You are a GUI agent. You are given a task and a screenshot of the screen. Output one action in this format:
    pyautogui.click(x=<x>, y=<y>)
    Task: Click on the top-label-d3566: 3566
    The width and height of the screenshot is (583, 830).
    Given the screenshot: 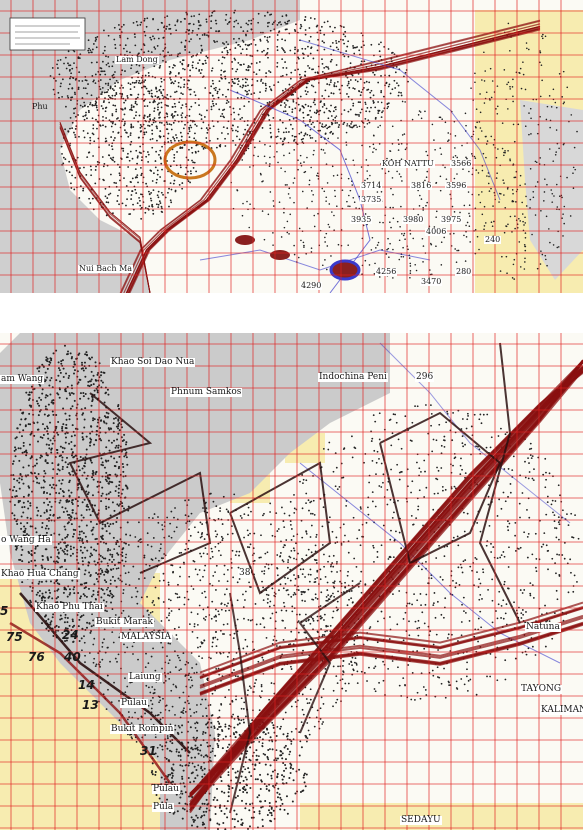 What is the action you would take?
    pyautogui.click(x=461, y=163)
    